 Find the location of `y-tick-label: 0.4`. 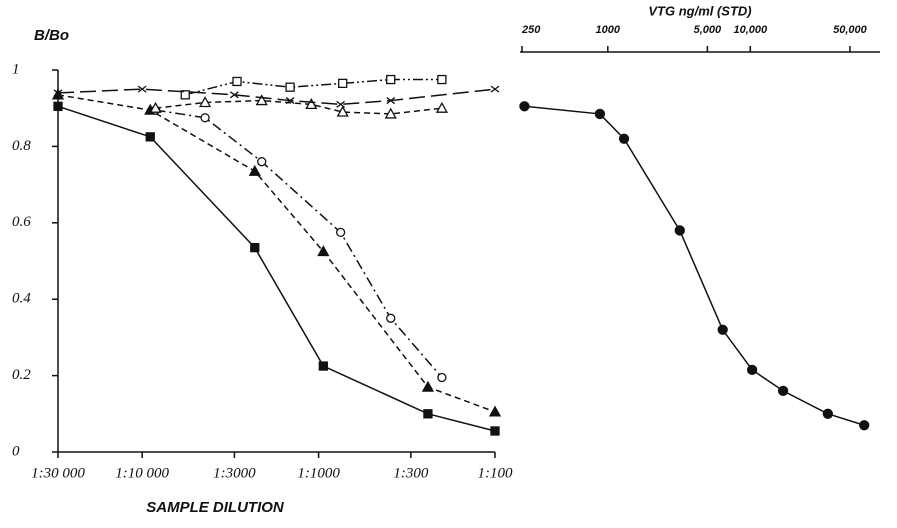

y-tick-label: 0.4 is located at coordinates (21, 299).